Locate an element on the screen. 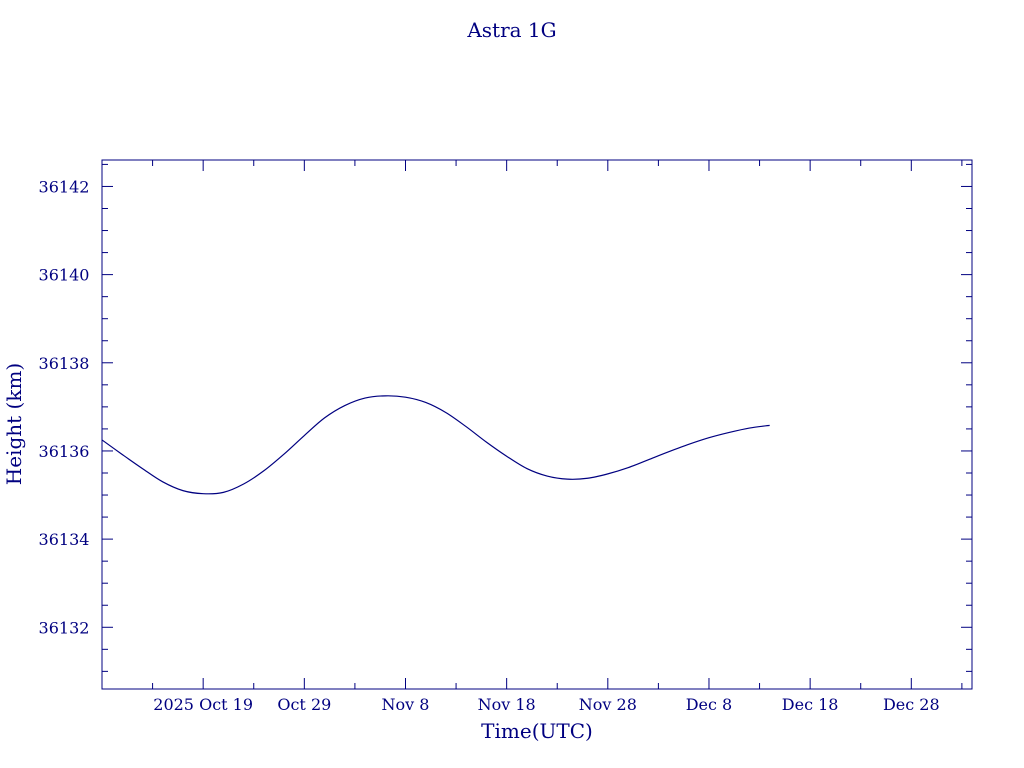  y-tick-label: 36138 is located at coordinates (64, 363).